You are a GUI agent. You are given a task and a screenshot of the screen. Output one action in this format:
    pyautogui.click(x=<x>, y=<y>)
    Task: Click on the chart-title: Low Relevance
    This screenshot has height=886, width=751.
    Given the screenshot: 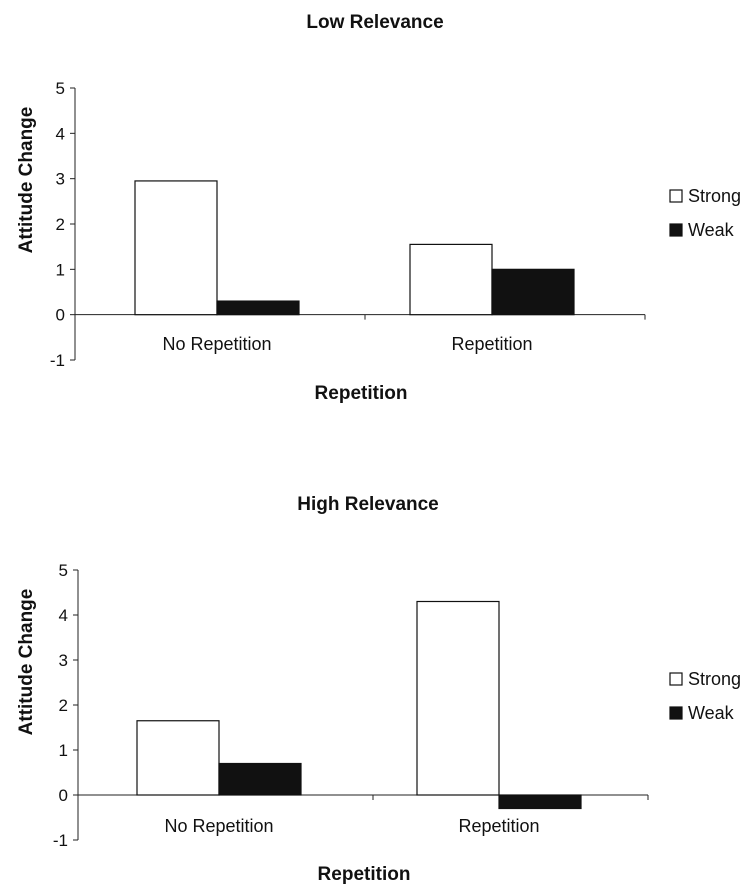 What is the action you would take?
    pyautogui.click(x=374, y=22)
    